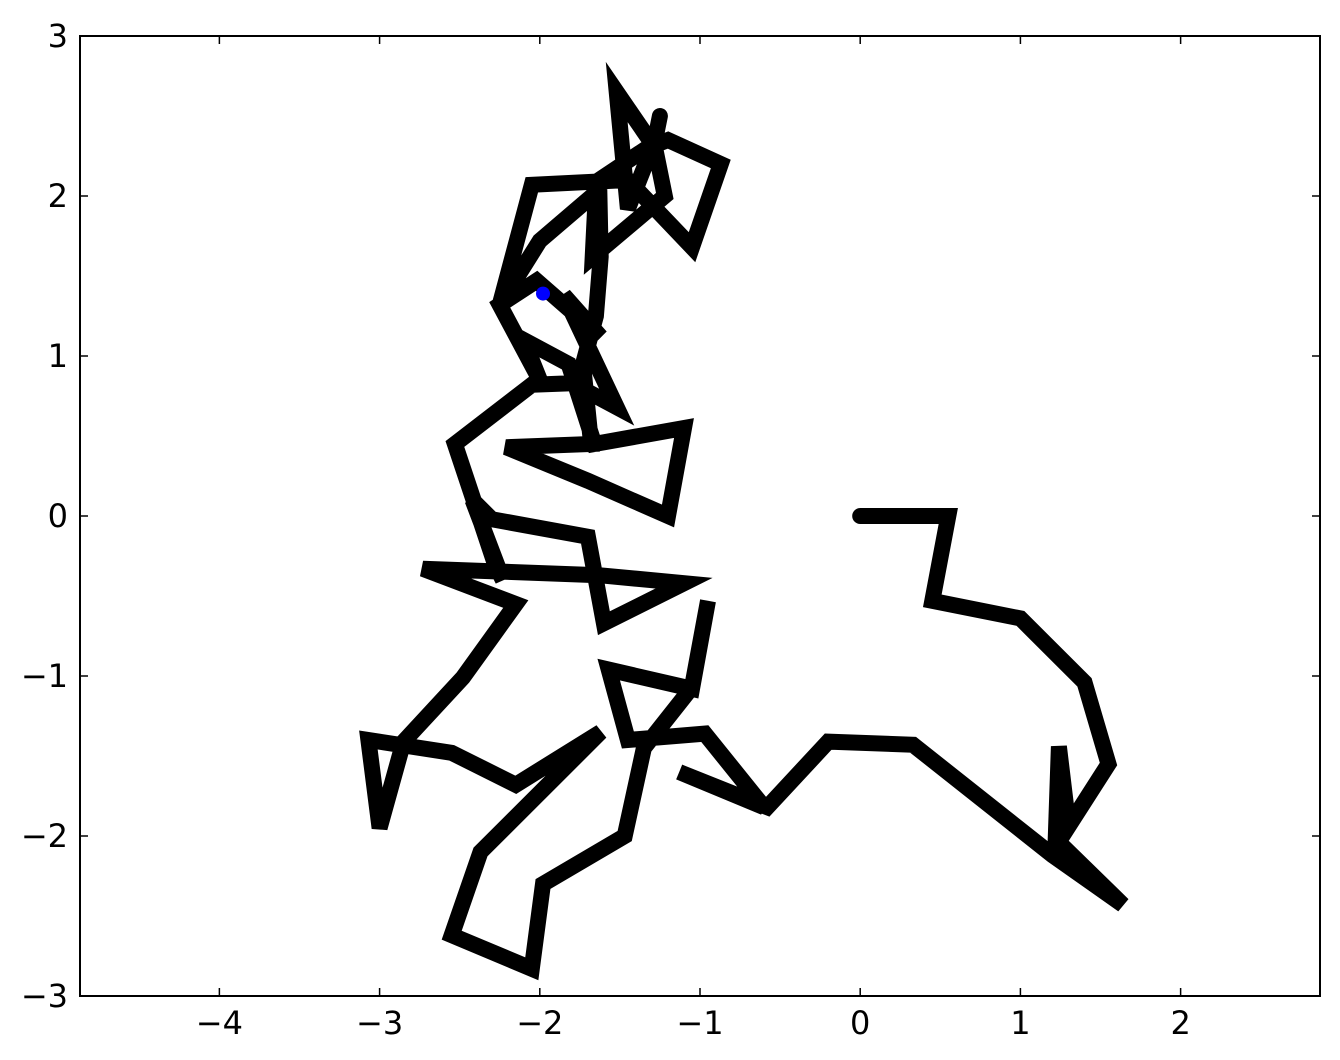  I want to click on x-tick-label: −3, so click(379, 1023).